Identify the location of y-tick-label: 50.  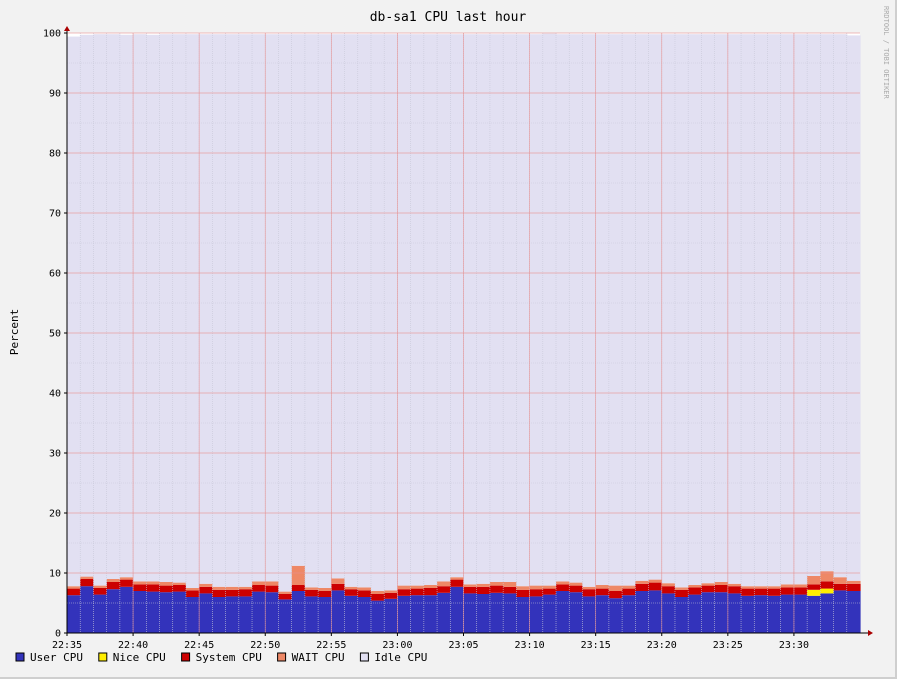
(55, 334).